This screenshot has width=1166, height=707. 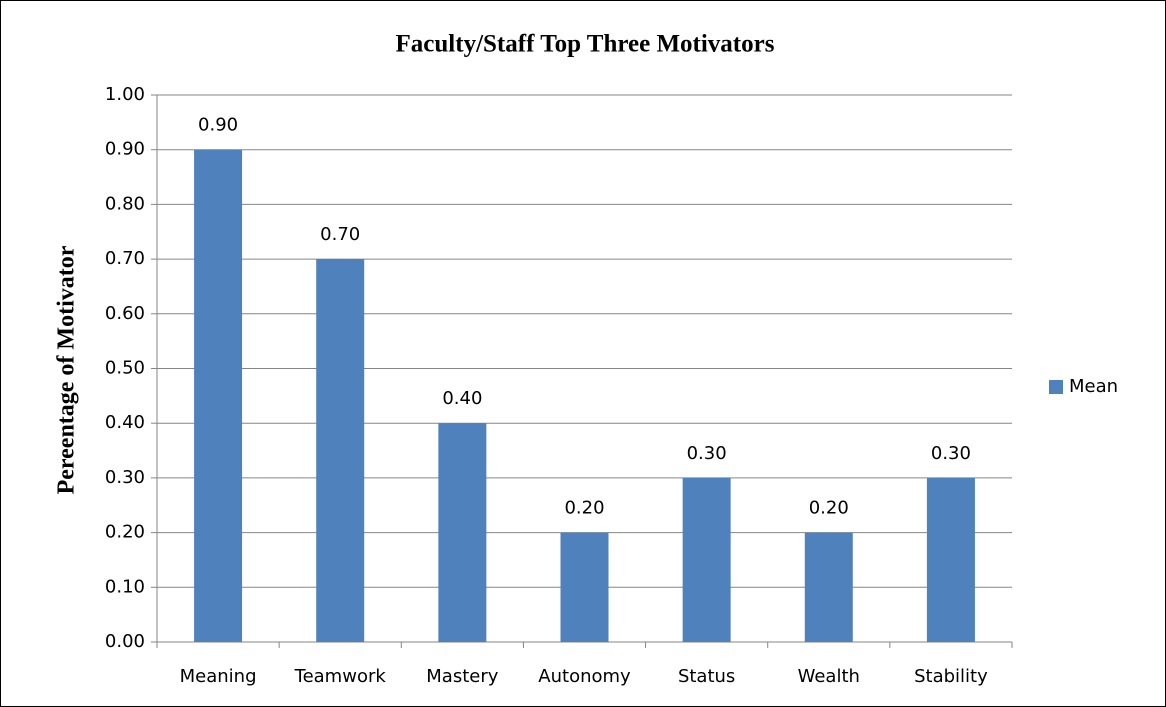 I want to click on chart-title: Faculty/Staff Top Three Motivators, so click(x=585, y=44).